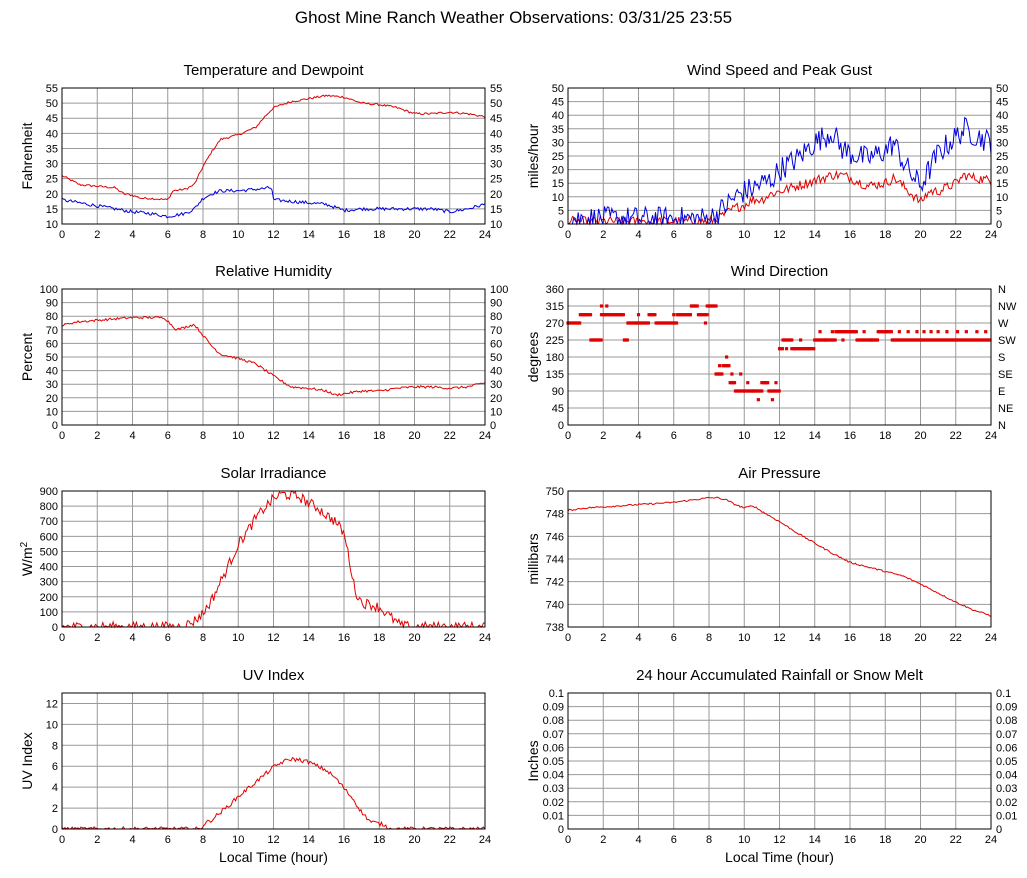  Describe the element at coordinates (999, 211) in the screenshot. I see `y-tick-label-right: 5` at that location.